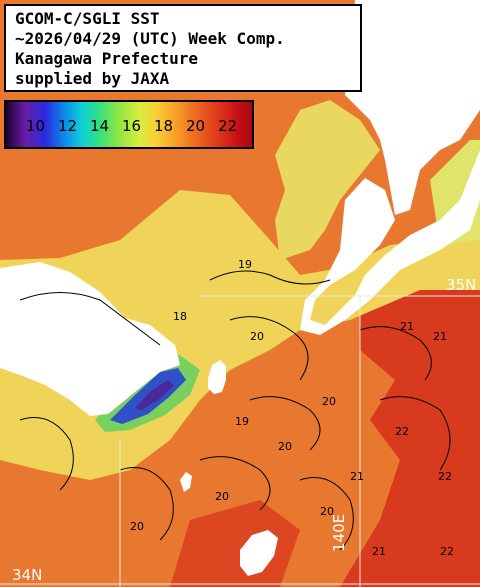  I want to click on longitude-label-140e: 140E, so click(339, 532).